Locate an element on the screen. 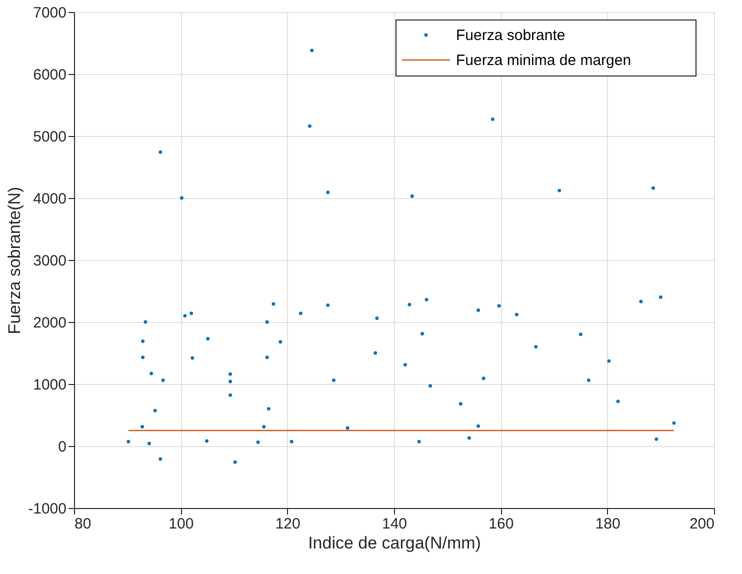 The image size is (742, 574). y-tick-label: 0 is located at coordinates (62, 447).